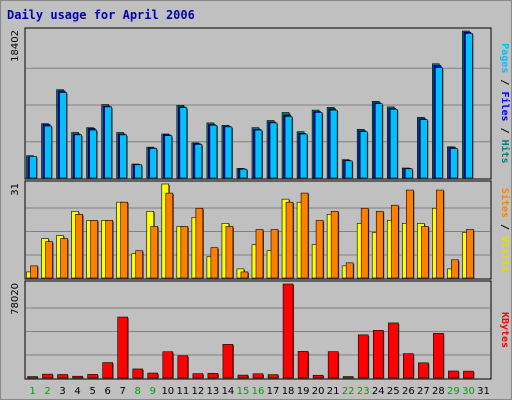 This screenshot has width=512, height=400. What do you see at coordinates (198, 391) in the screenshot?
I see `x-tick-label-12: 12` at bounding box center [198, 391].